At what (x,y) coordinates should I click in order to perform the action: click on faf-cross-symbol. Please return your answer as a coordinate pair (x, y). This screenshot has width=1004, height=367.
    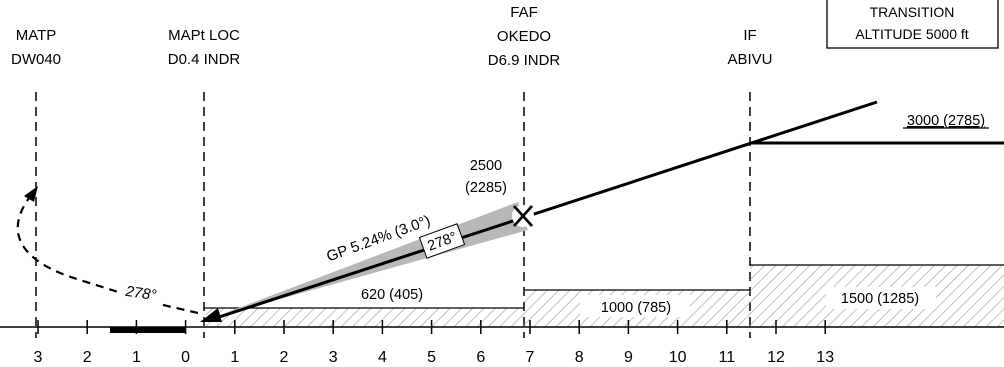
    Looking at the image, I should click on (523, 216).